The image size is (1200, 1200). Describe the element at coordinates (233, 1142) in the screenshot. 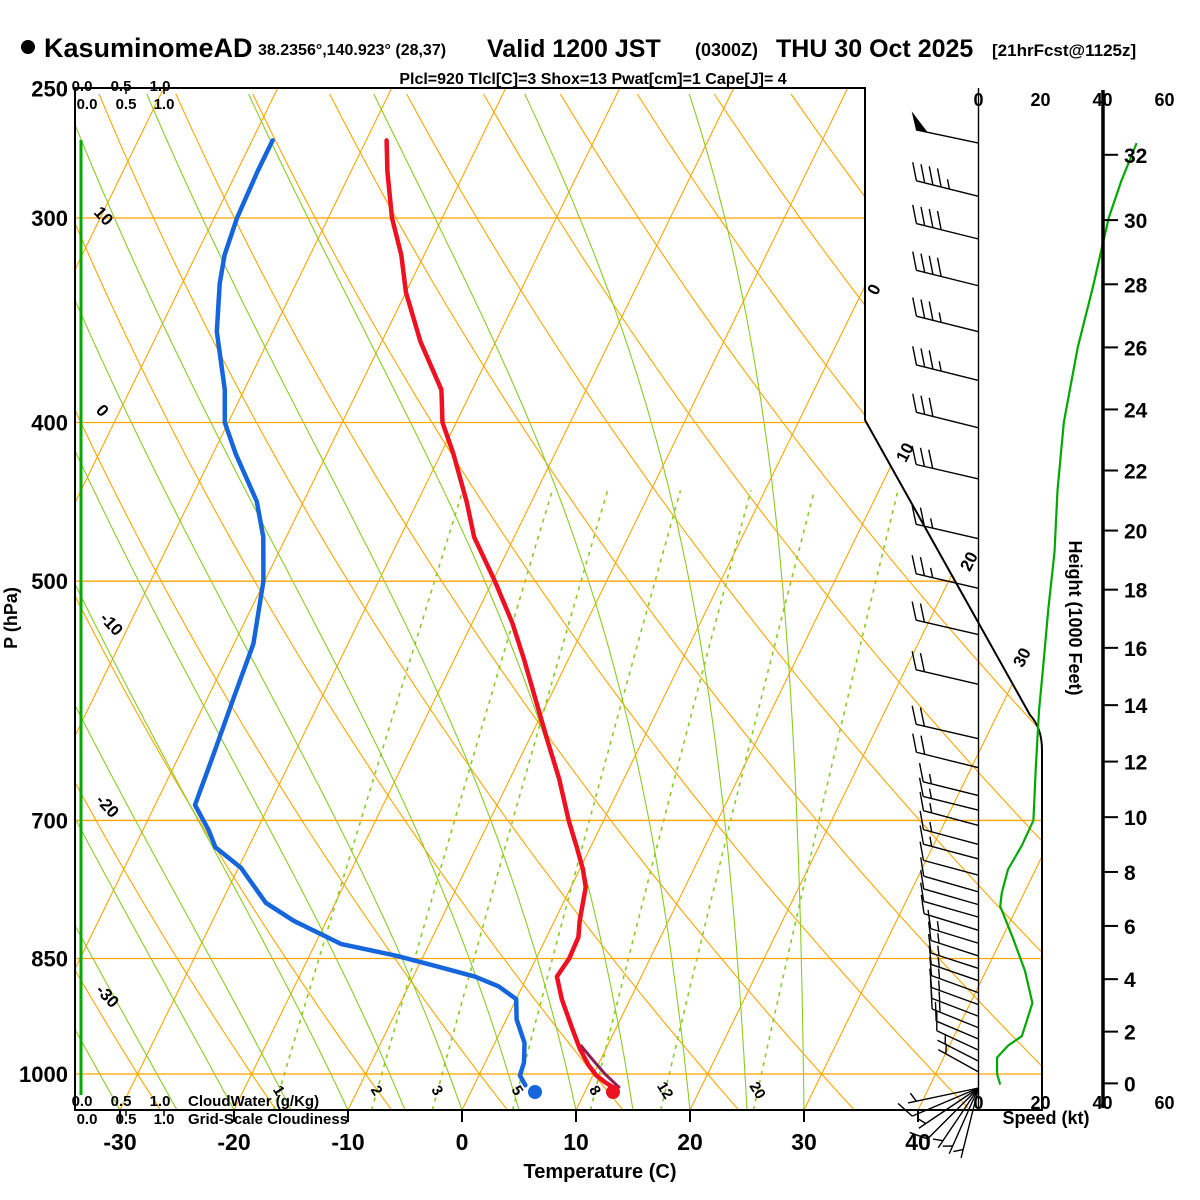

I see `temperature-tick-label: -20` at that location.